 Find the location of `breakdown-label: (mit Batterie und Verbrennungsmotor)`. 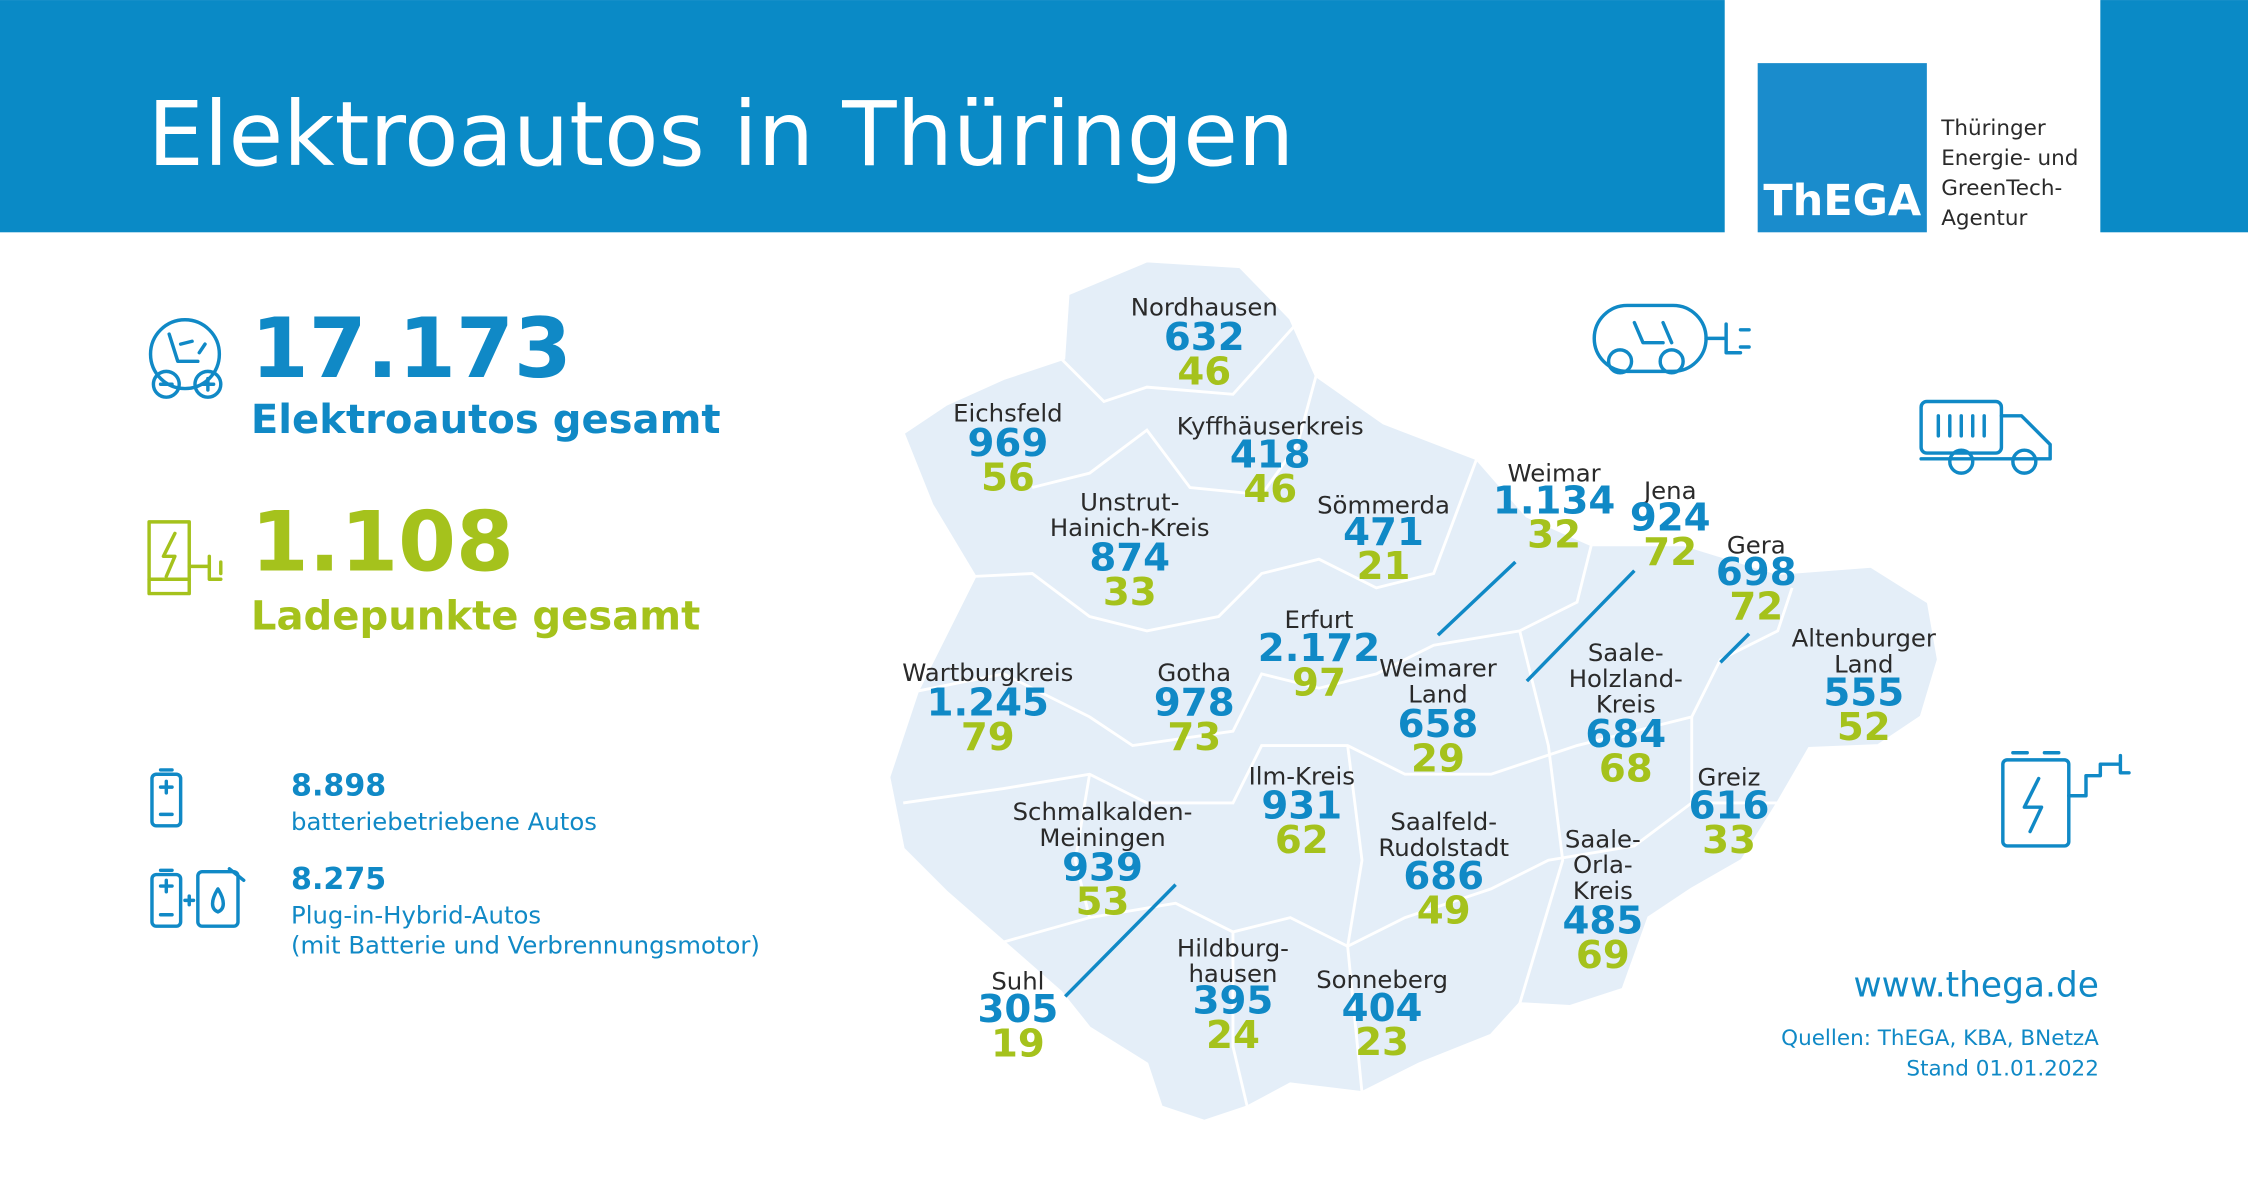

breakdown-label: (mit Batterie und Verbrennungsmotor) is located at coordinates (525, 944).